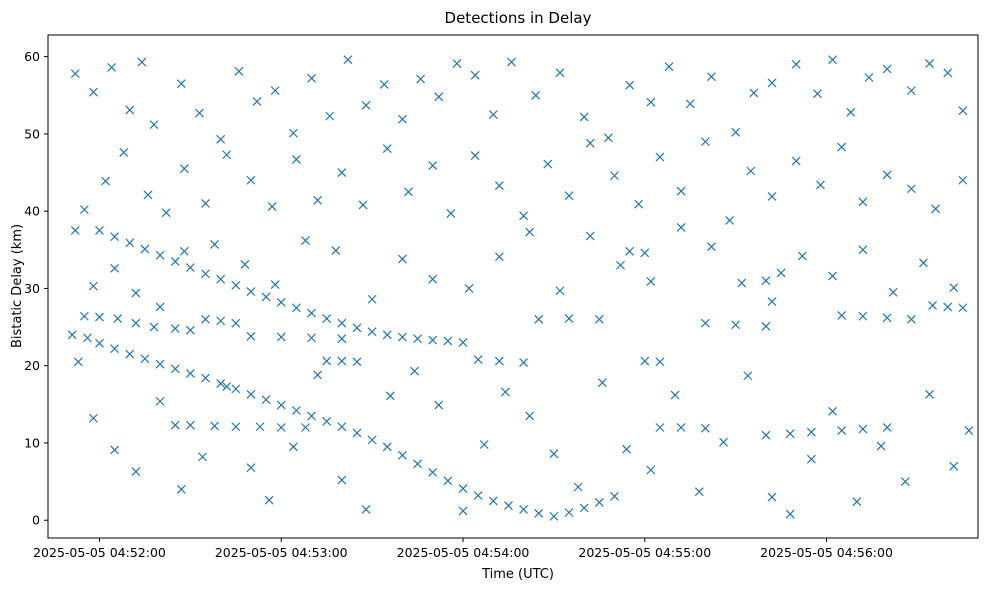 This screenshot has width=989, height=590. I want to click on x-tick-label: 2025-05-05 04:53:00, so click(281, 552).